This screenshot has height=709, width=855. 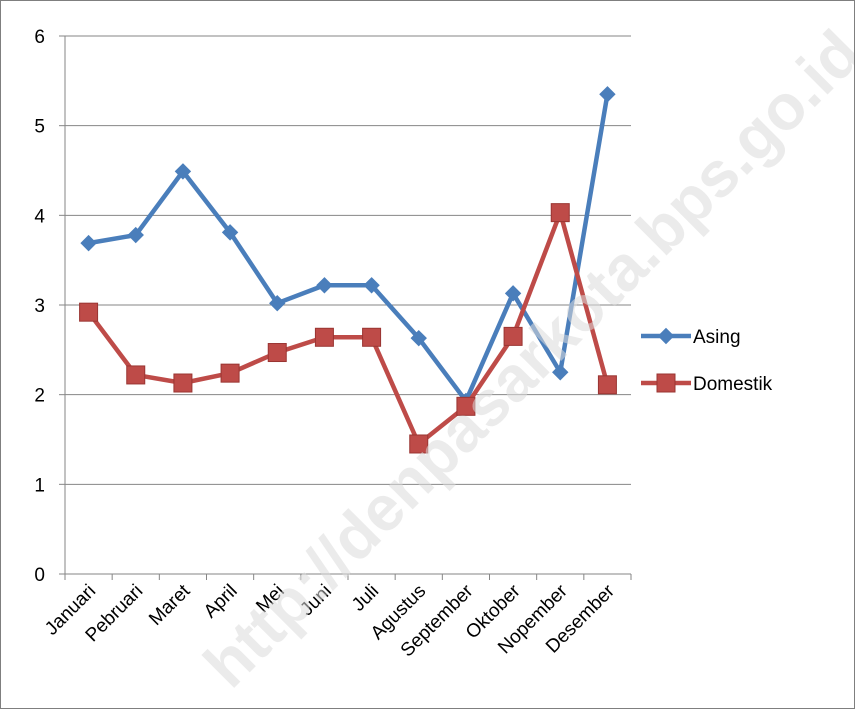 I want to click on y-tick-label: 4, so click(x=39, y=216).